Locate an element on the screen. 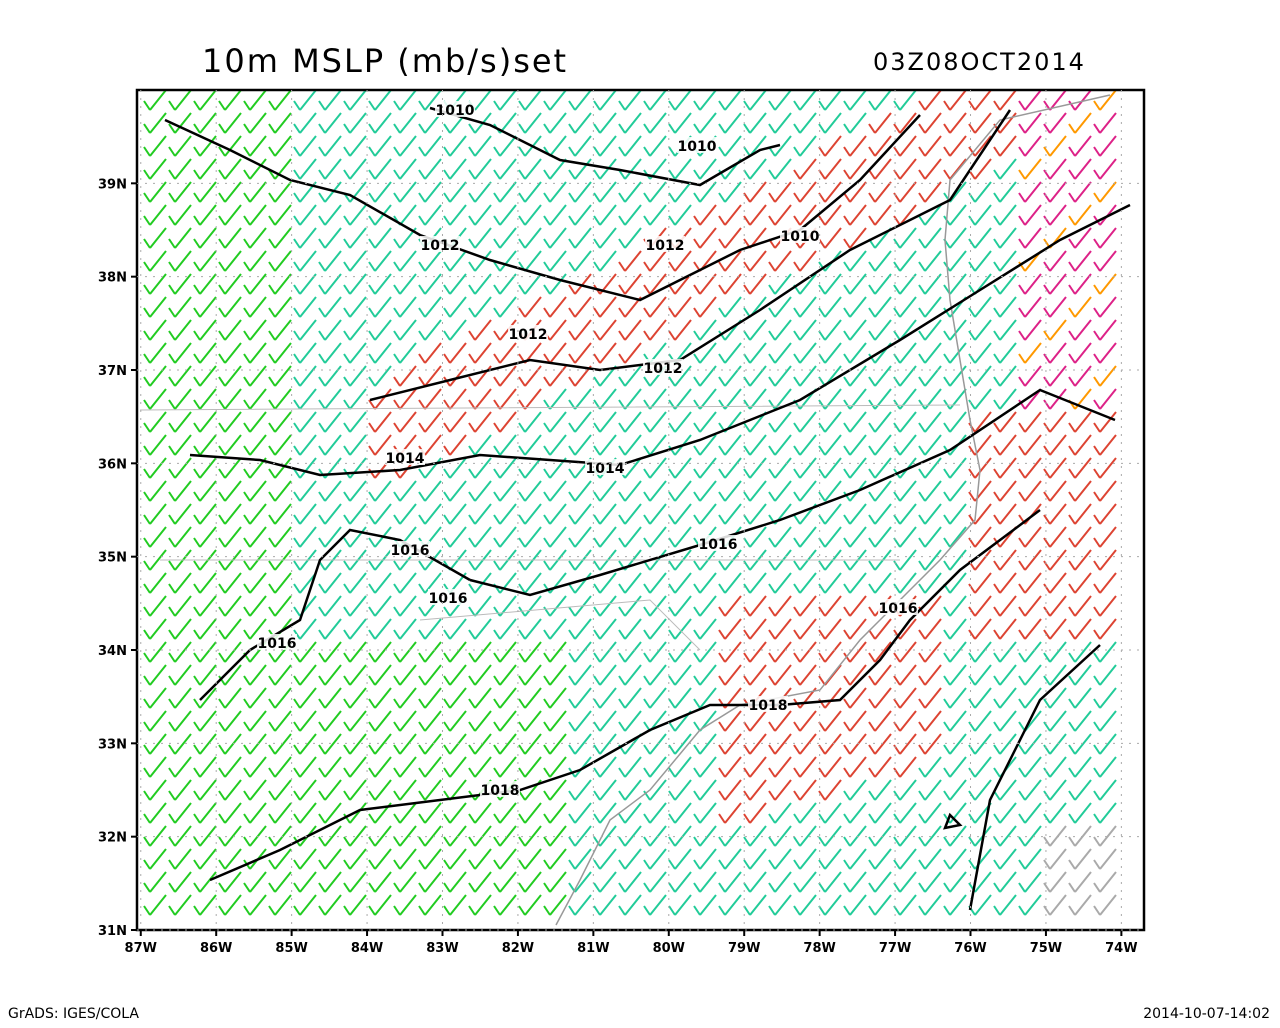 The width and height of the screenshot is (1280, 1028). contour-label: 1016 is located at coordinates (410, 551).